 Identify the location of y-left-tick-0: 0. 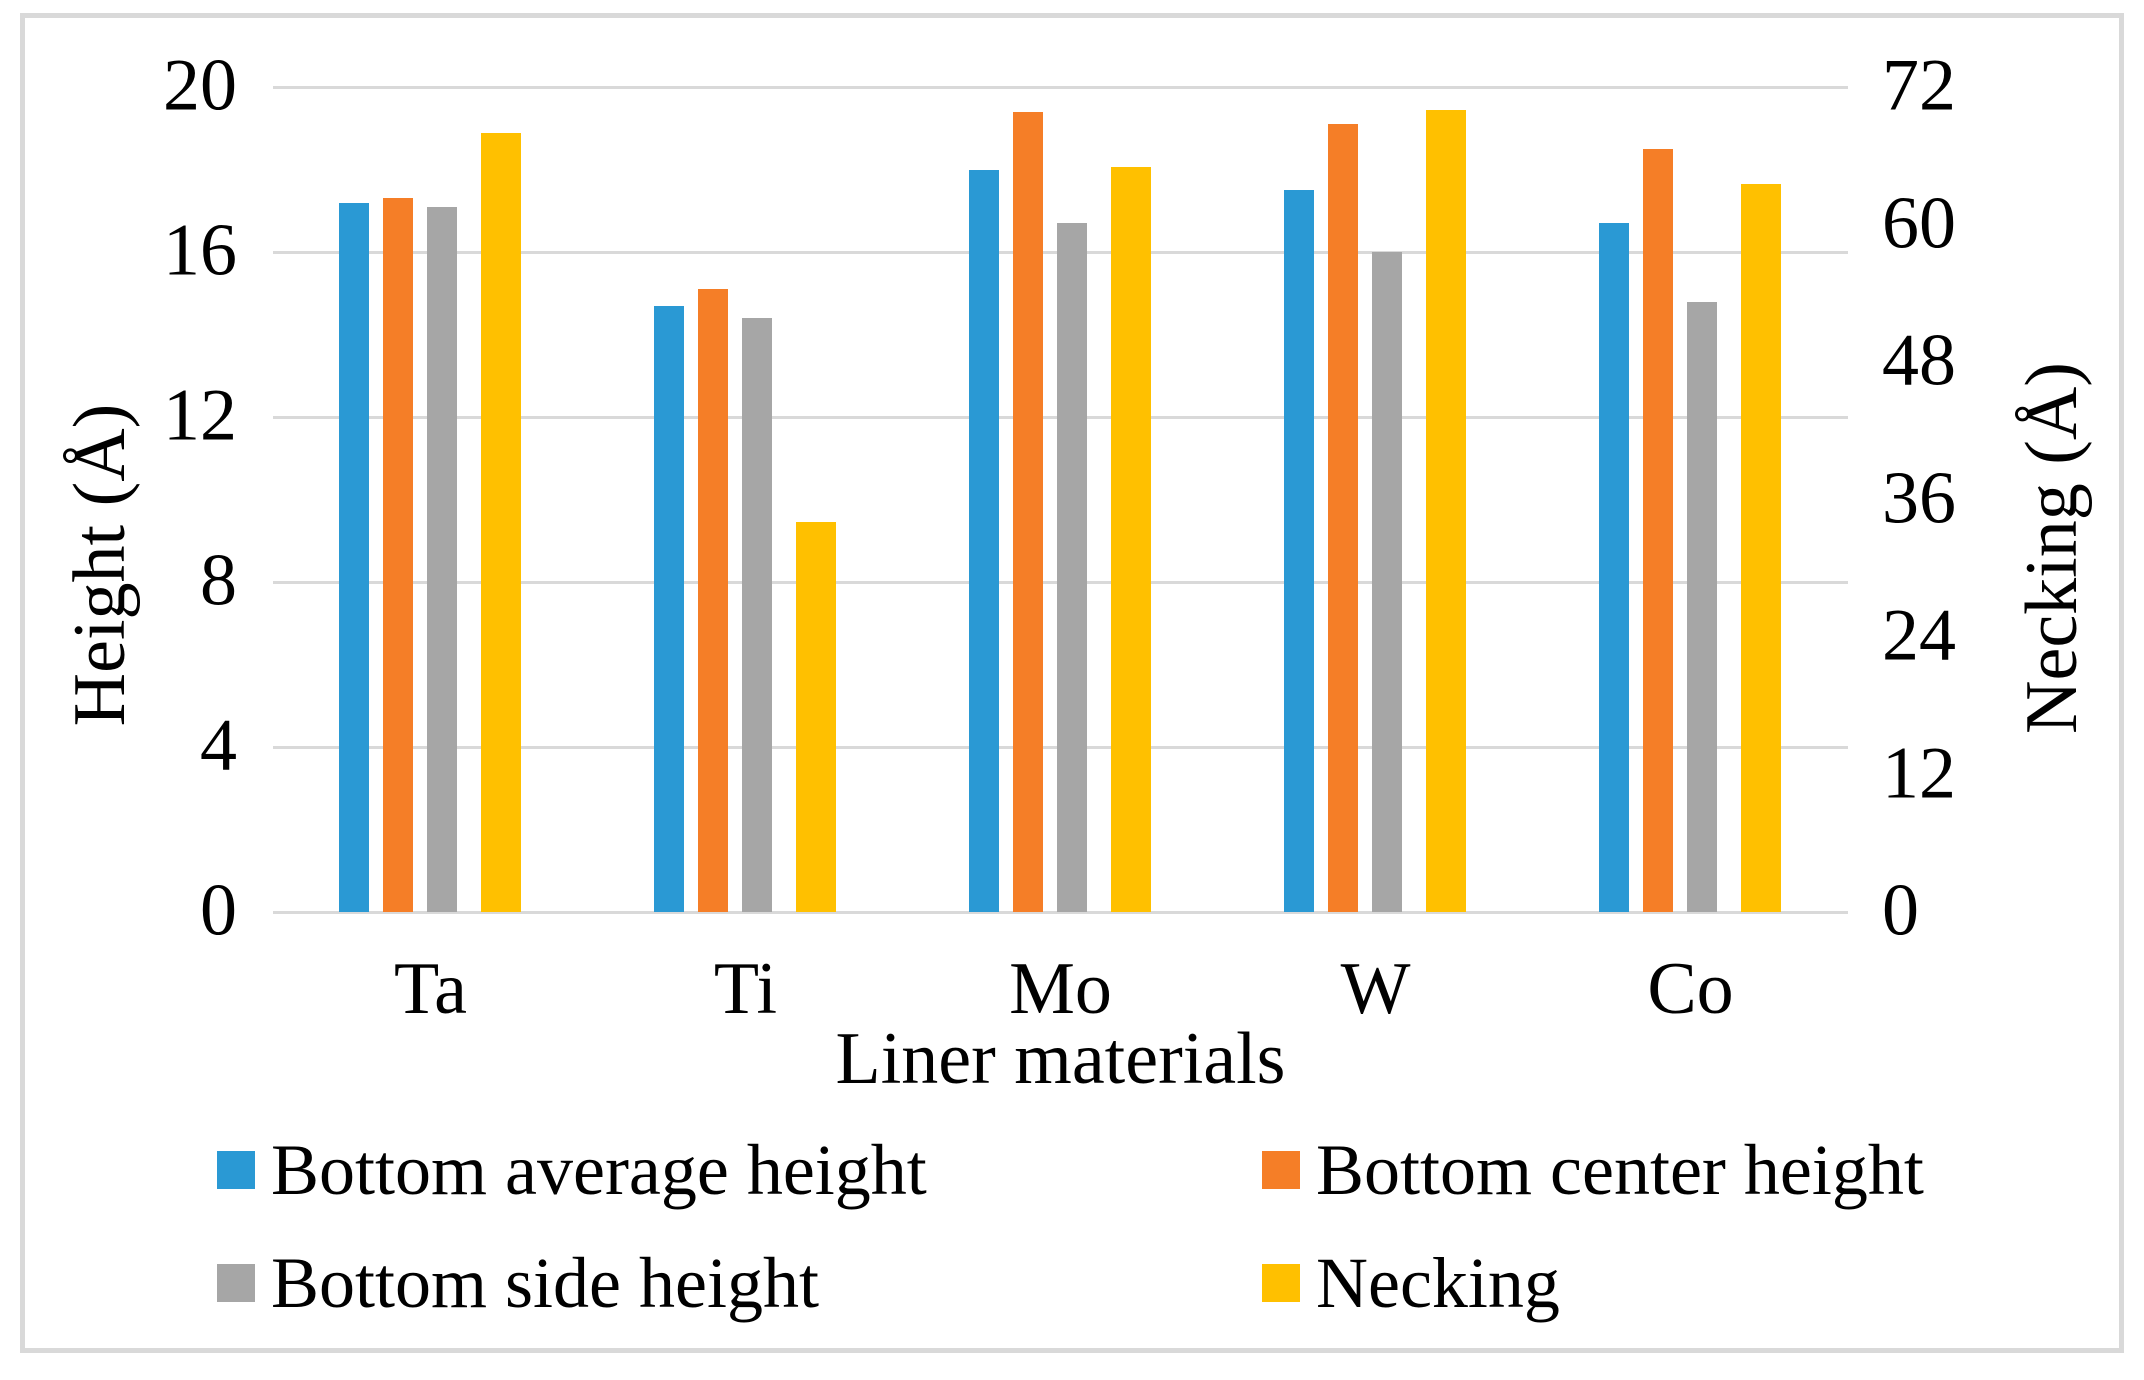
(218, 910).